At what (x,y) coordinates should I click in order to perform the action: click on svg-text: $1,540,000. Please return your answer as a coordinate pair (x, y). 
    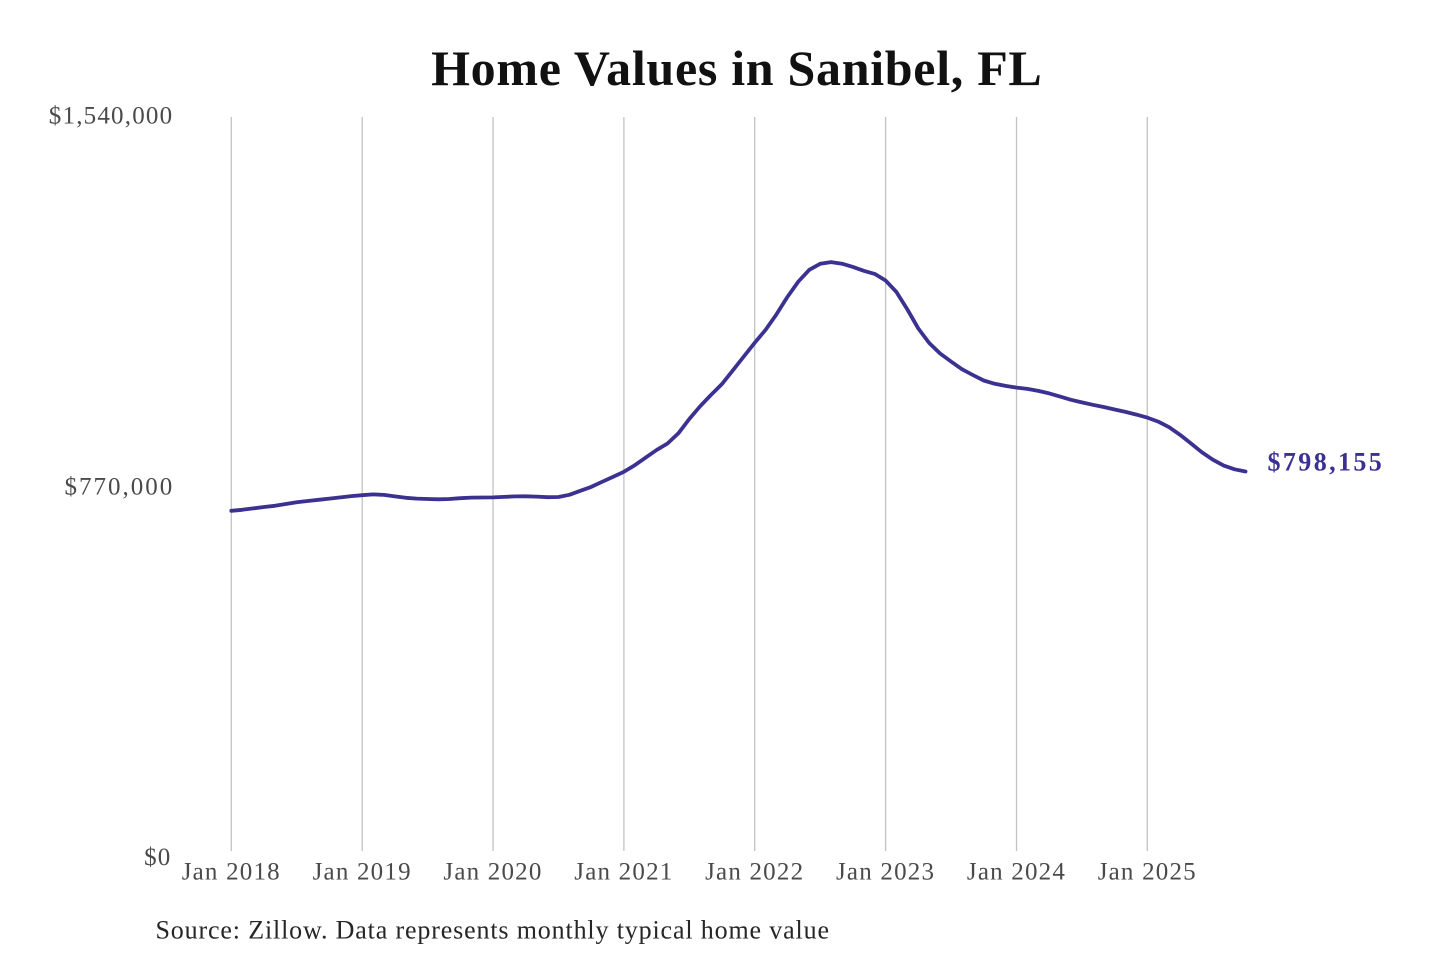
    Looking at the image, I should click on (111, 115).